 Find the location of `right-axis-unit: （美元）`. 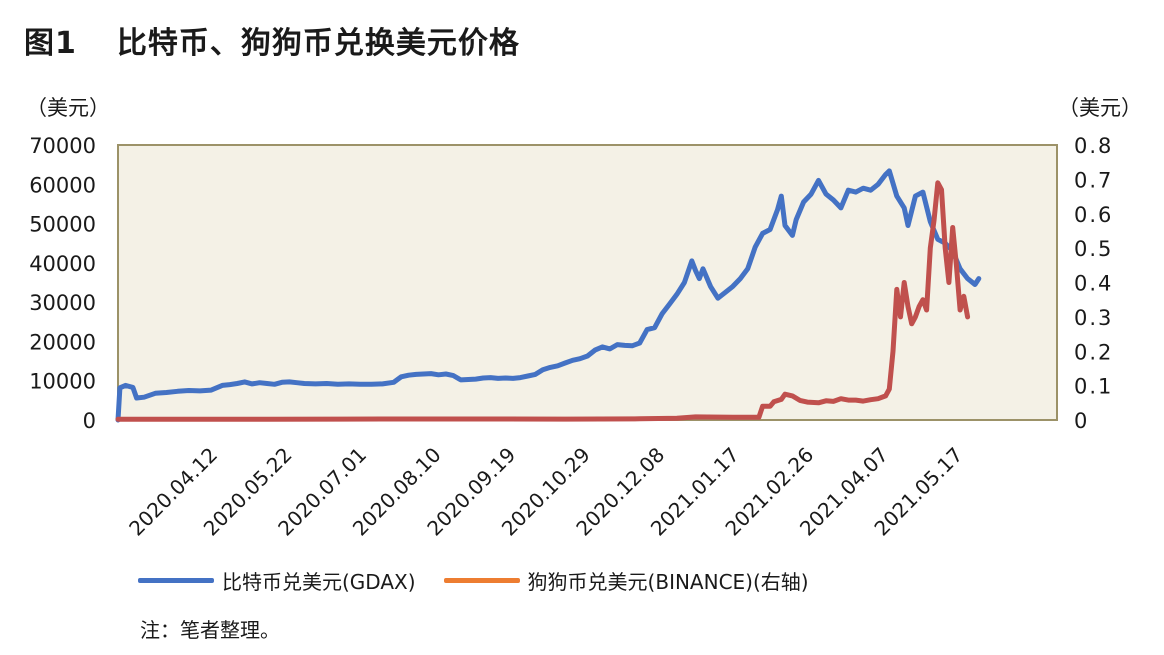

right-axis-unit: （美元） is located at coordinates (1100, 108).